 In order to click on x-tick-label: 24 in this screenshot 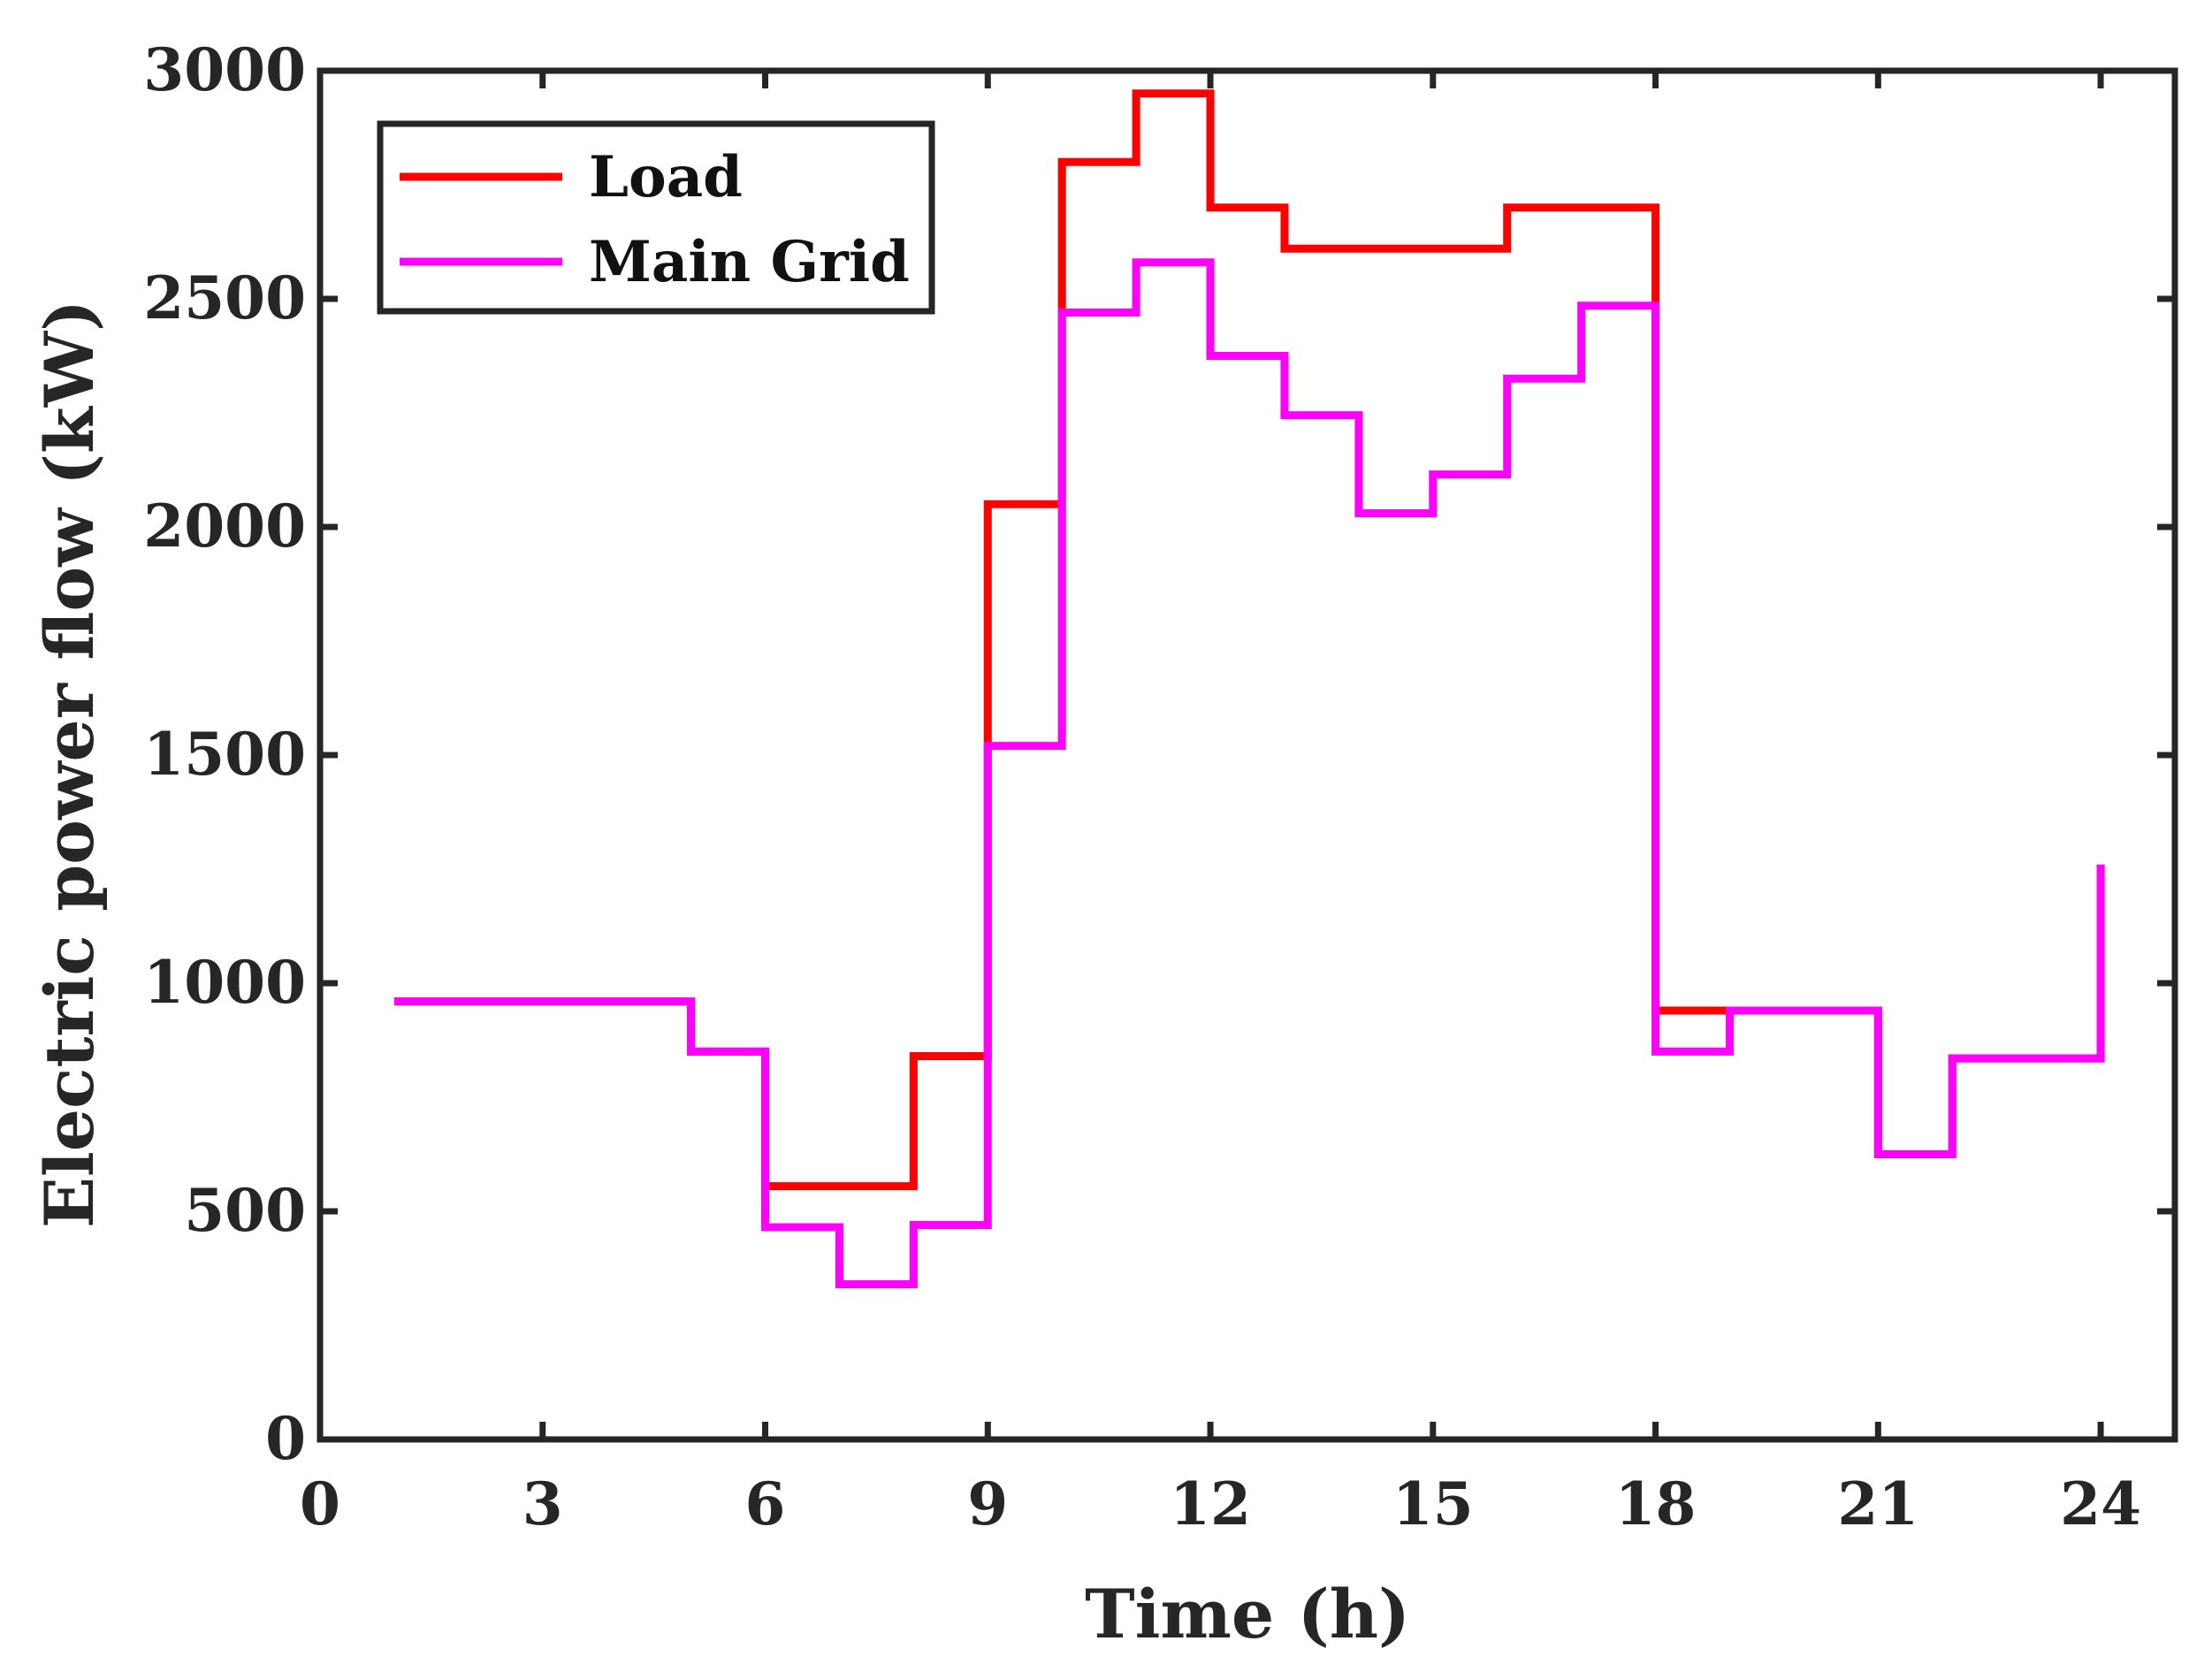, I will do `click(2100, 1503)`.